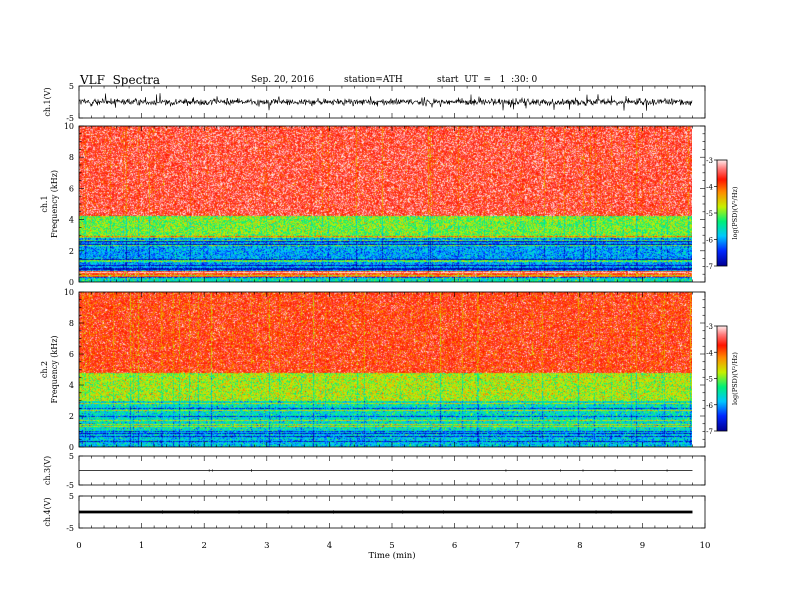 The image size is (792, 612). What do you see at coordinates (722, 213) in the screenshot?
I see `colorbar-ch1` at bounding box center [722, 213].